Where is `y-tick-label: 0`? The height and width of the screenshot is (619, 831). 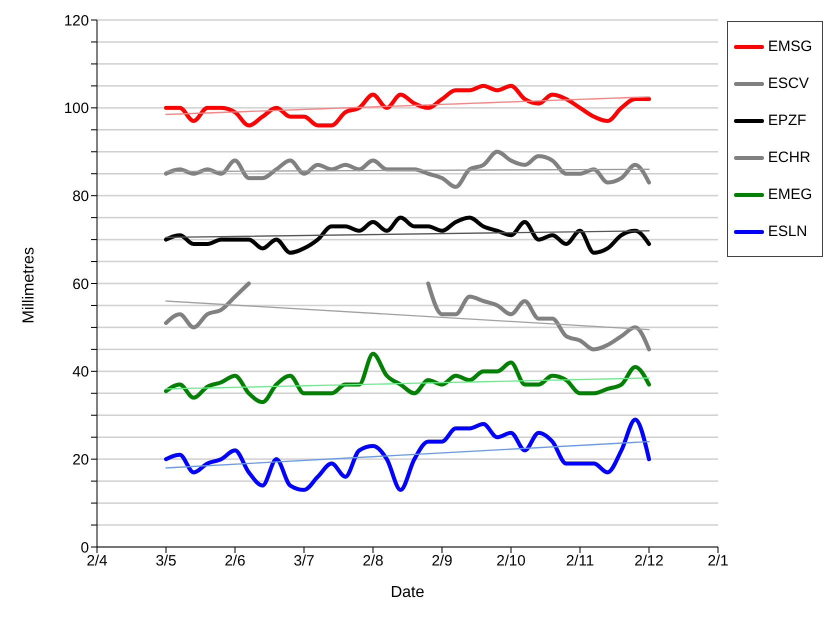
y-tick-label: 0 is located at coordinates (84, 547).